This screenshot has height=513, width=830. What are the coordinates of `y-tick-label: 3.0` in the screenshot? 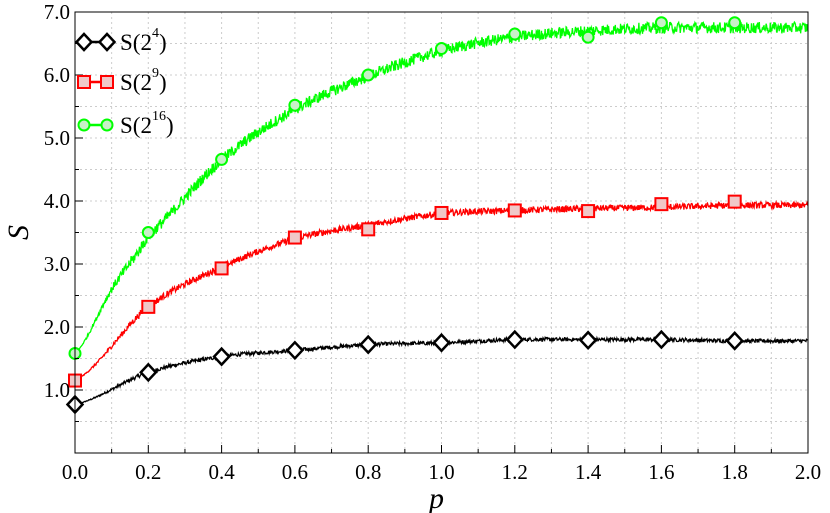 It's located at (57, 264).